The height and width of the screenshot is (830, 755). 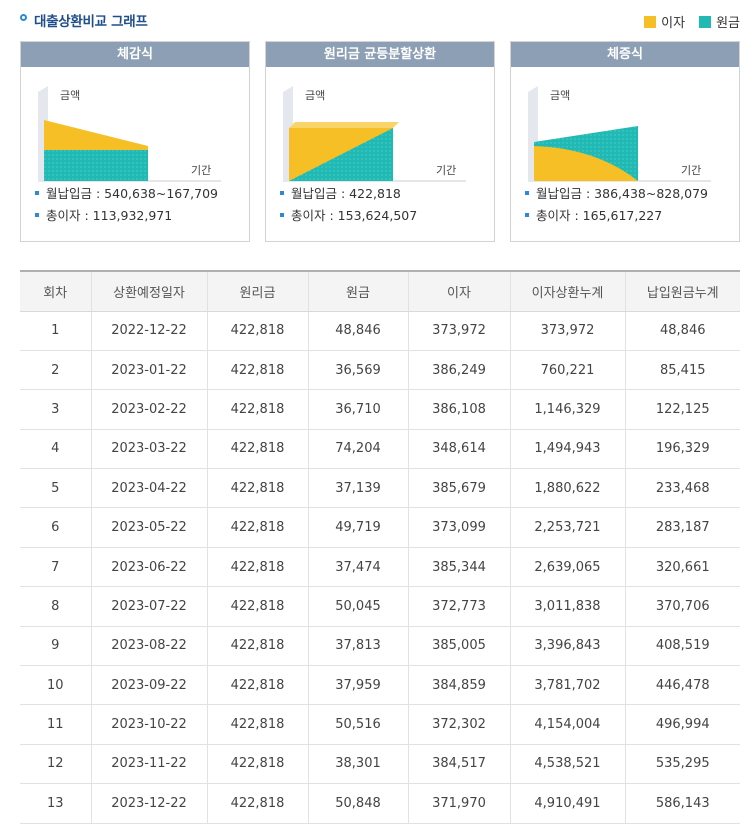 I want to click on table-cell: 3,781,702, so click(x=568, y=685).